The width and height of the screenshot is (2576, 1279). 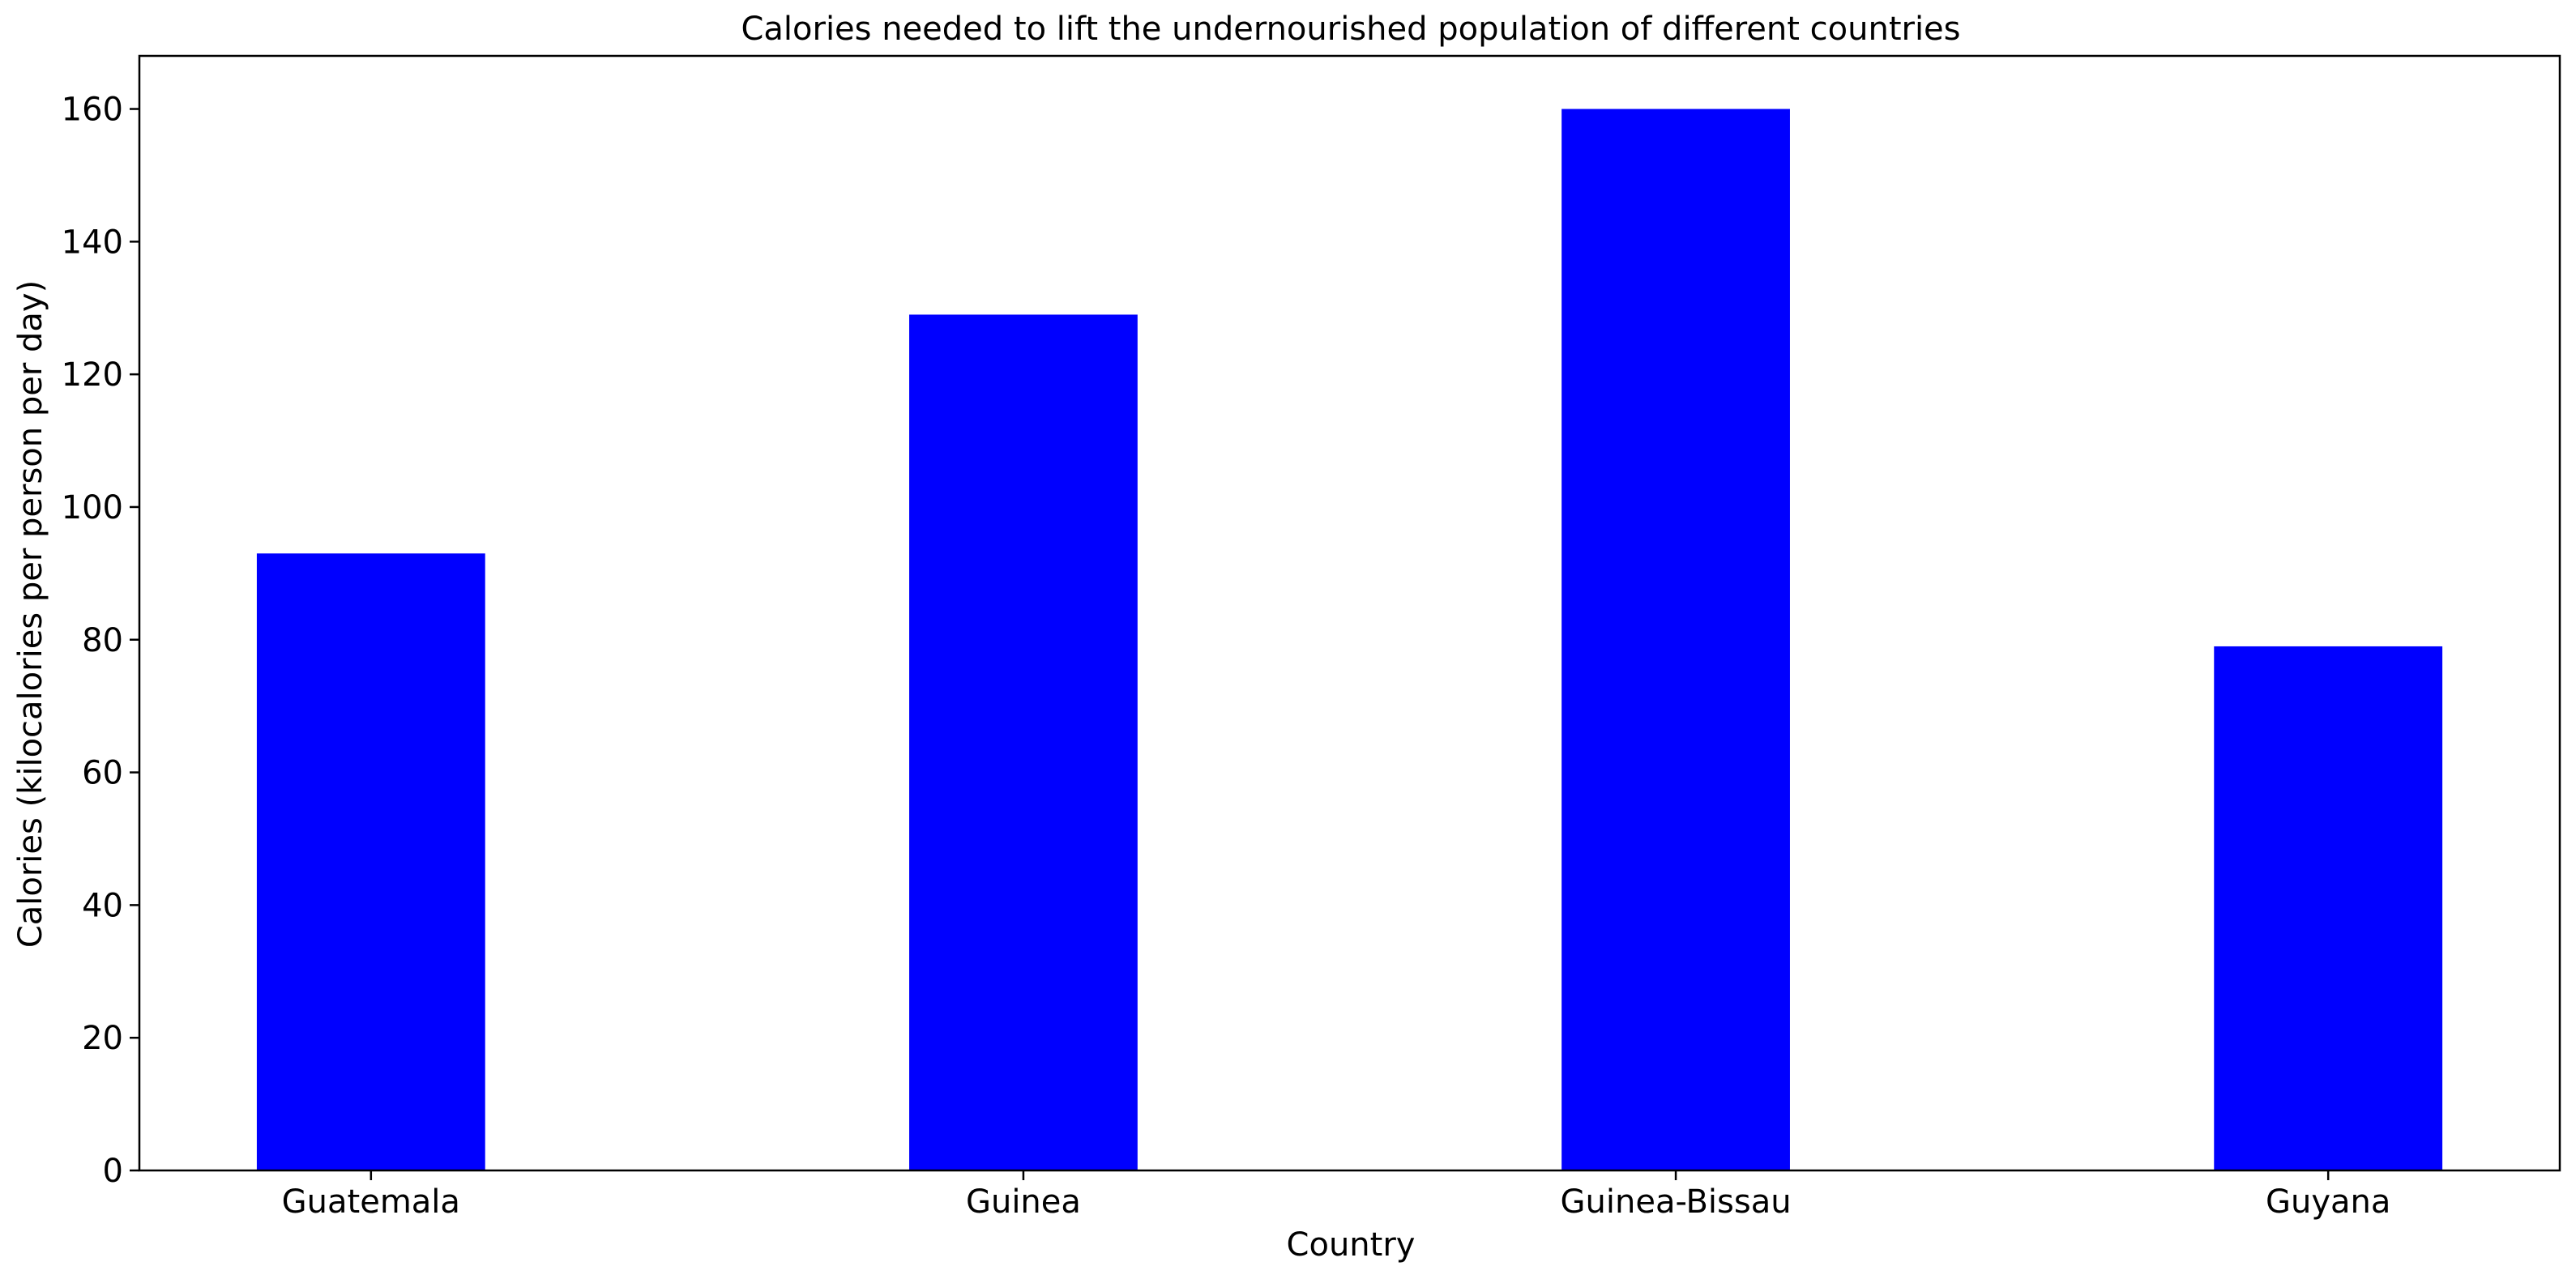 What do you see at coordinates (92, 375) in the screenshot?
I see `y-tick-label: 120` at bounding box center [92, 375].